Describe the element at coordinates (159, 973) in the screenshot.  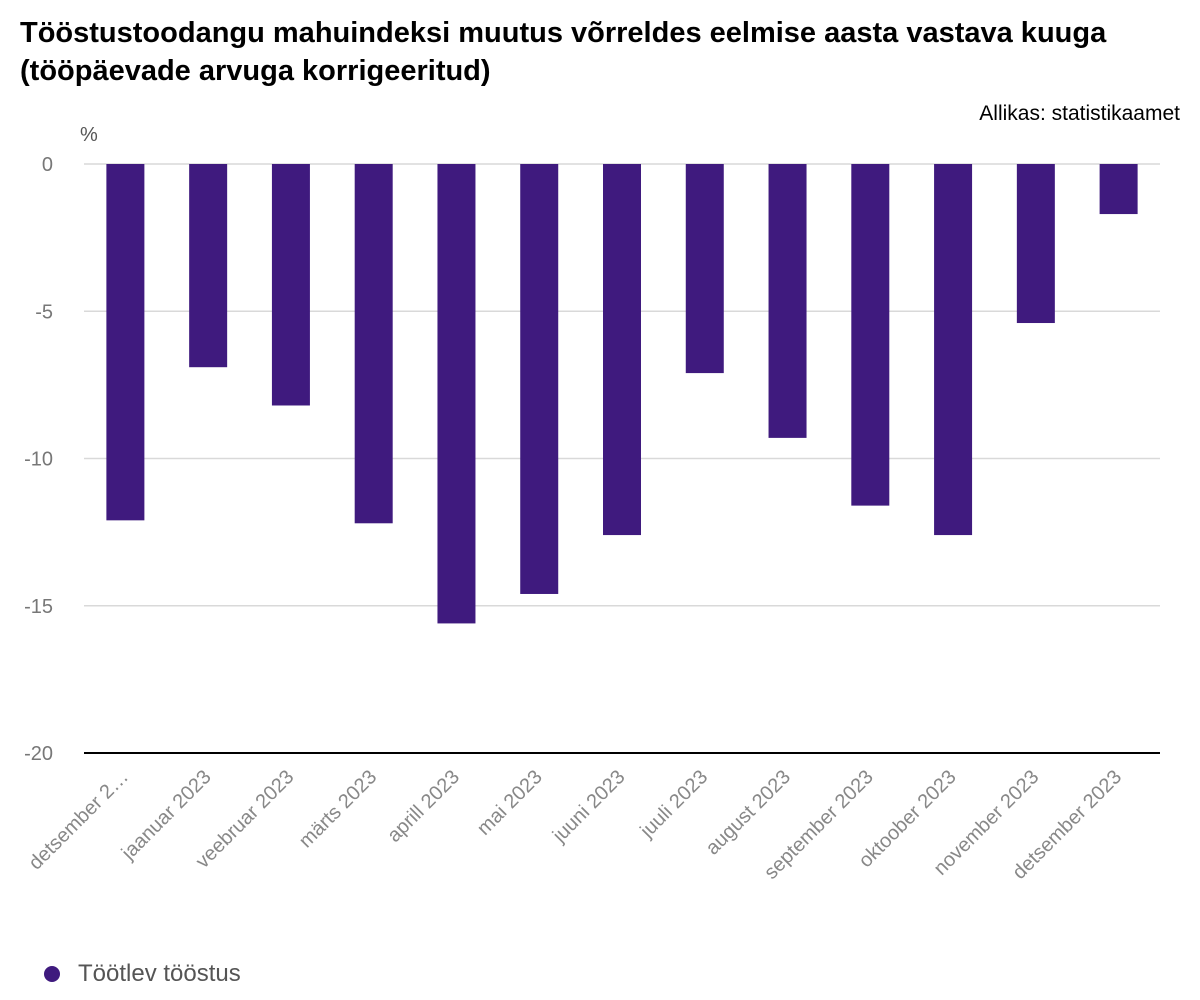
I see `legend-label: Töötlev tööstus` at that location.